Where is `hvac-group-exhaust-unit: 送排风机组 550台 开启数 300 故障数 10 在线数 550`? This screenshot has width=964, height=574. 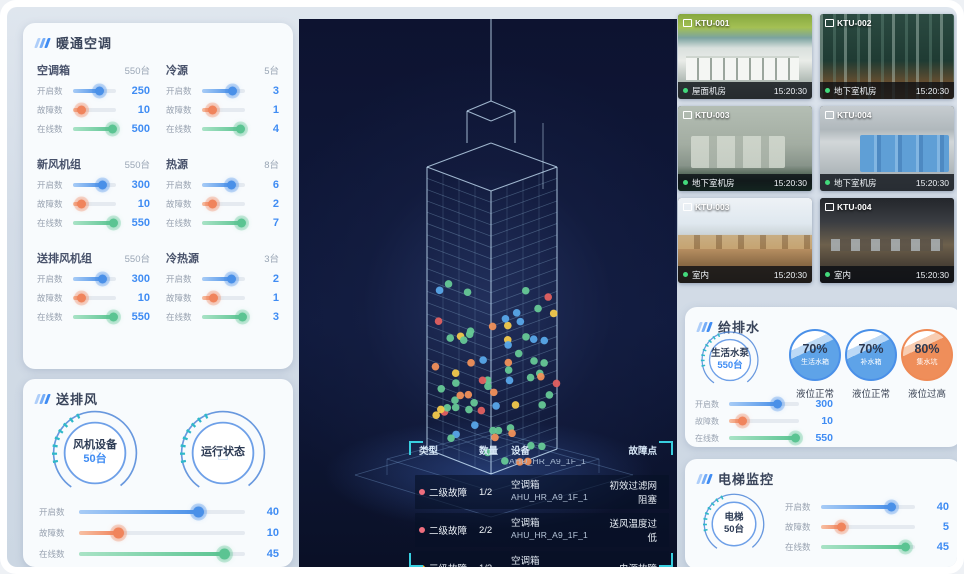
hvac-group-exhaust-unit: 送排风机组 550台 开启数 300 故障数 10 在线数 550 is located at coordinates (93, 290).